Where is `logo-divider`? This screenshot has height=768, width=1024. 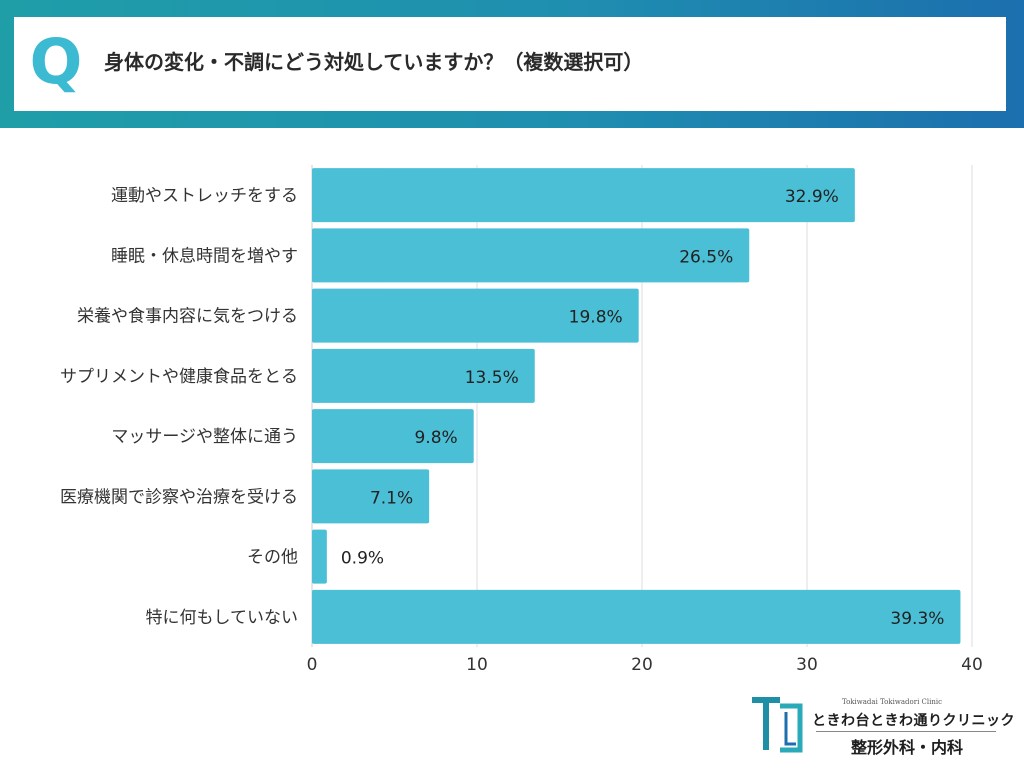
logo-divider is located at coordinates (906, 731).